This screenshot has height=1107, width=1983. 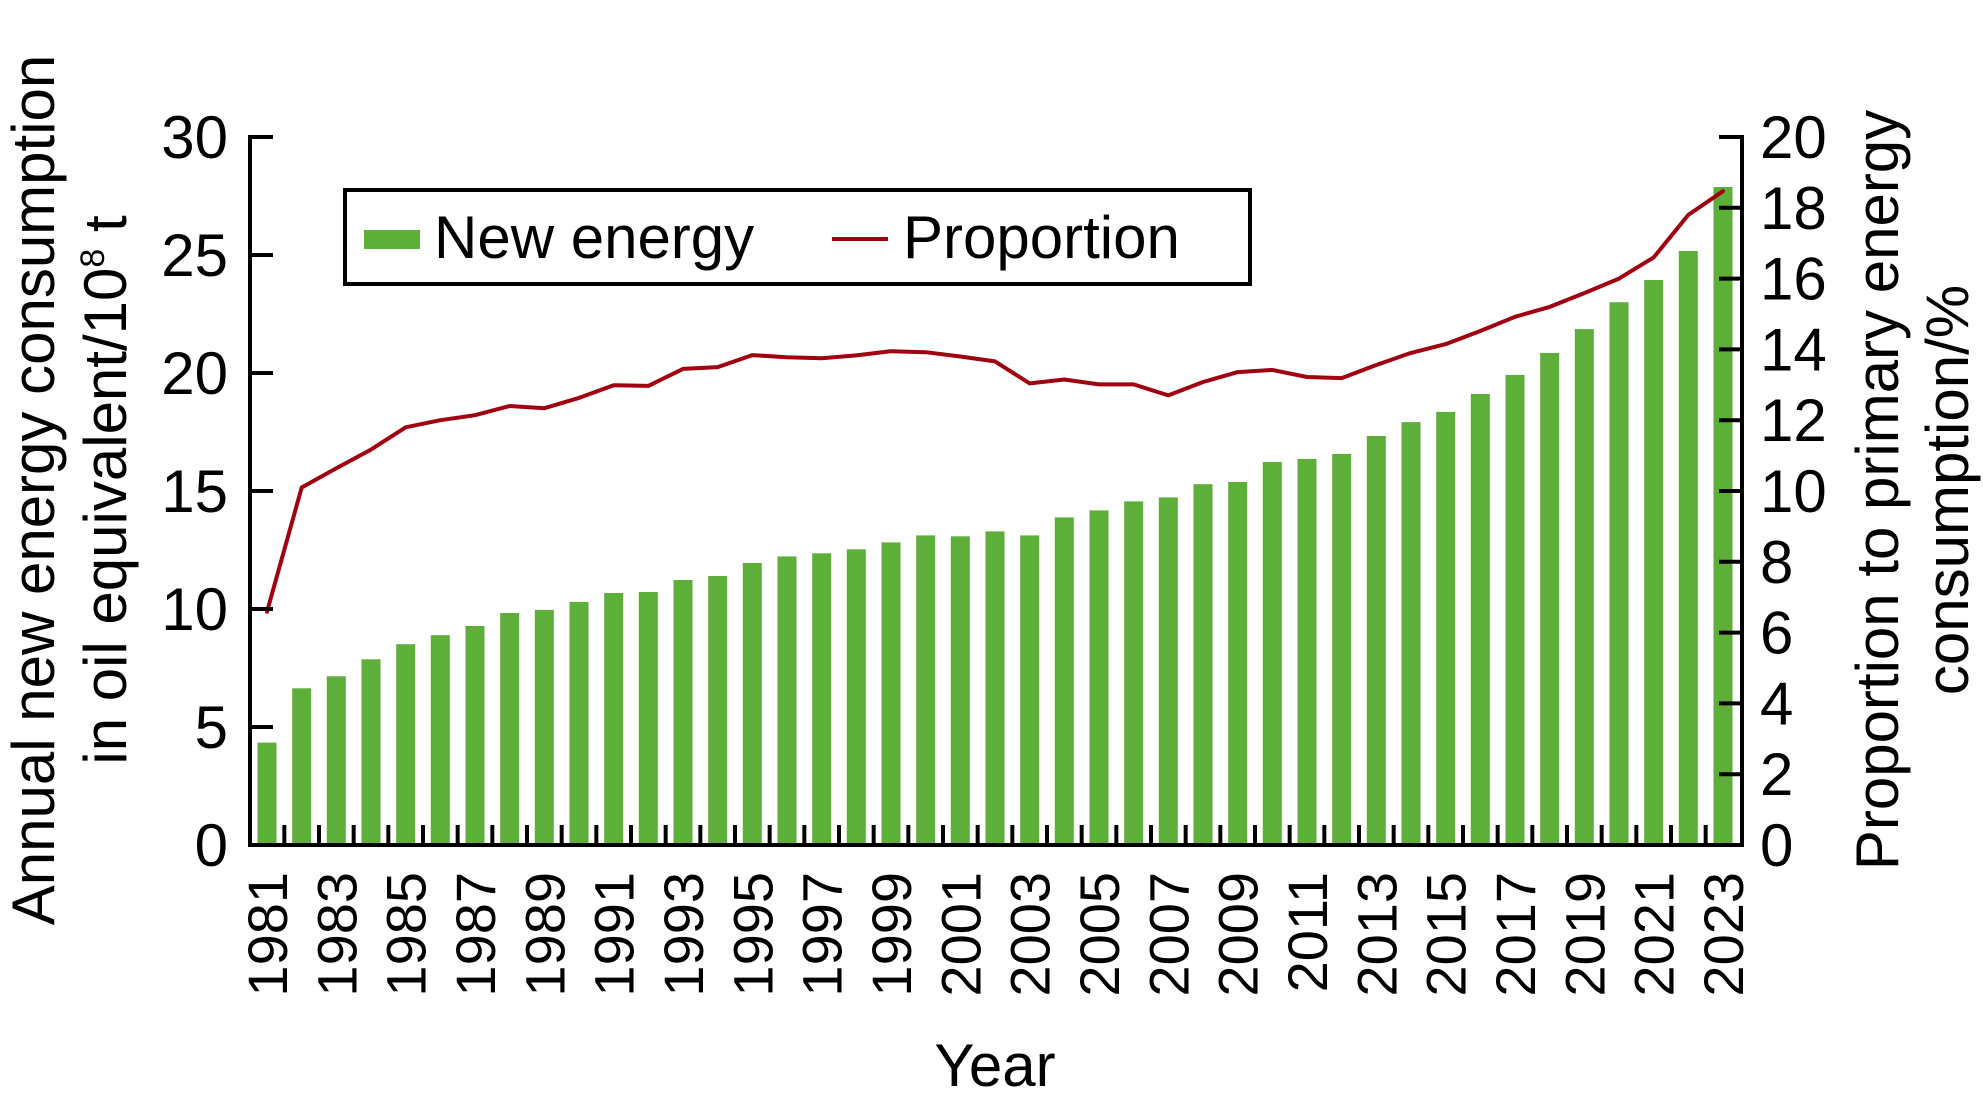 I want to click on legend-box, so click(x=797, y=237).